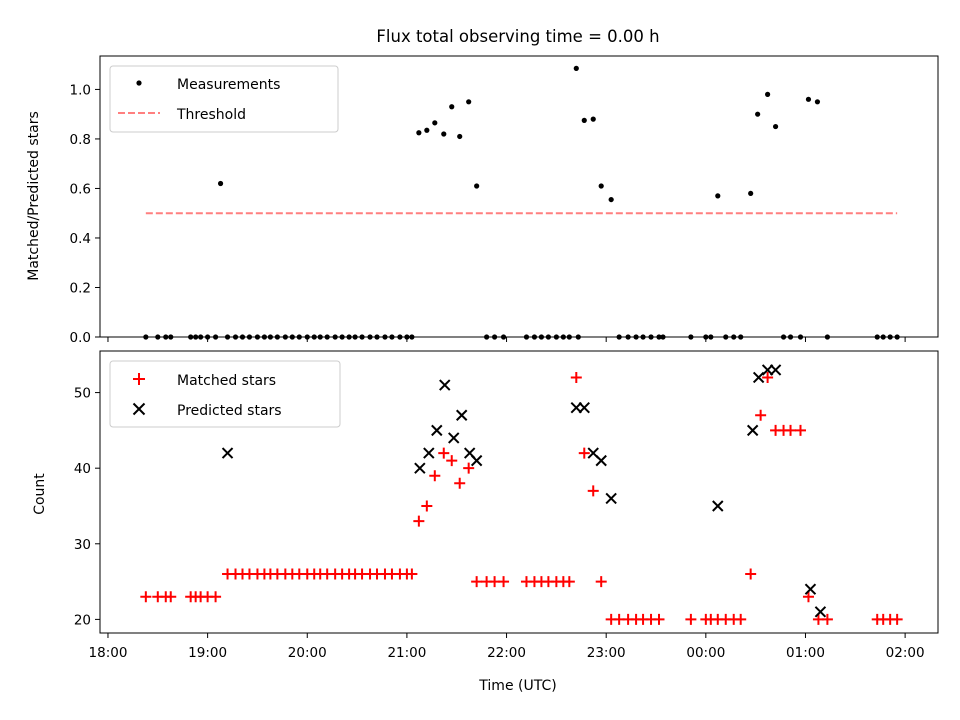 The width and height of the screenshot is (960, 720). I want to click on bottom-y-tick-label: 40, so click(82, 469).